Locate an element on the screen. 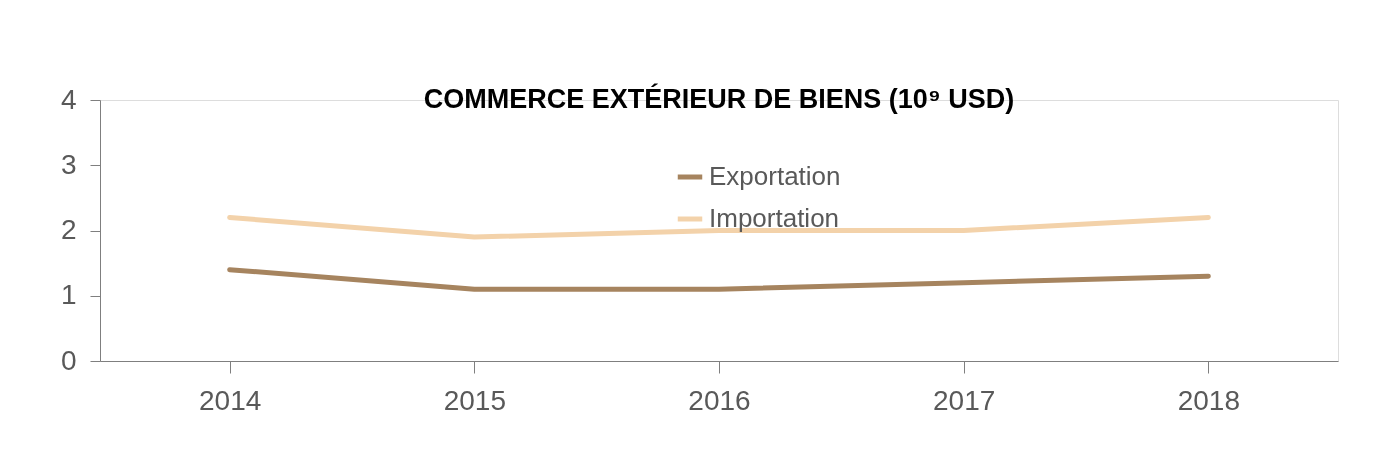 The width and height of the screenshot is (1382, 455). legend-label: Exportation is located at coordinates (775, 176).